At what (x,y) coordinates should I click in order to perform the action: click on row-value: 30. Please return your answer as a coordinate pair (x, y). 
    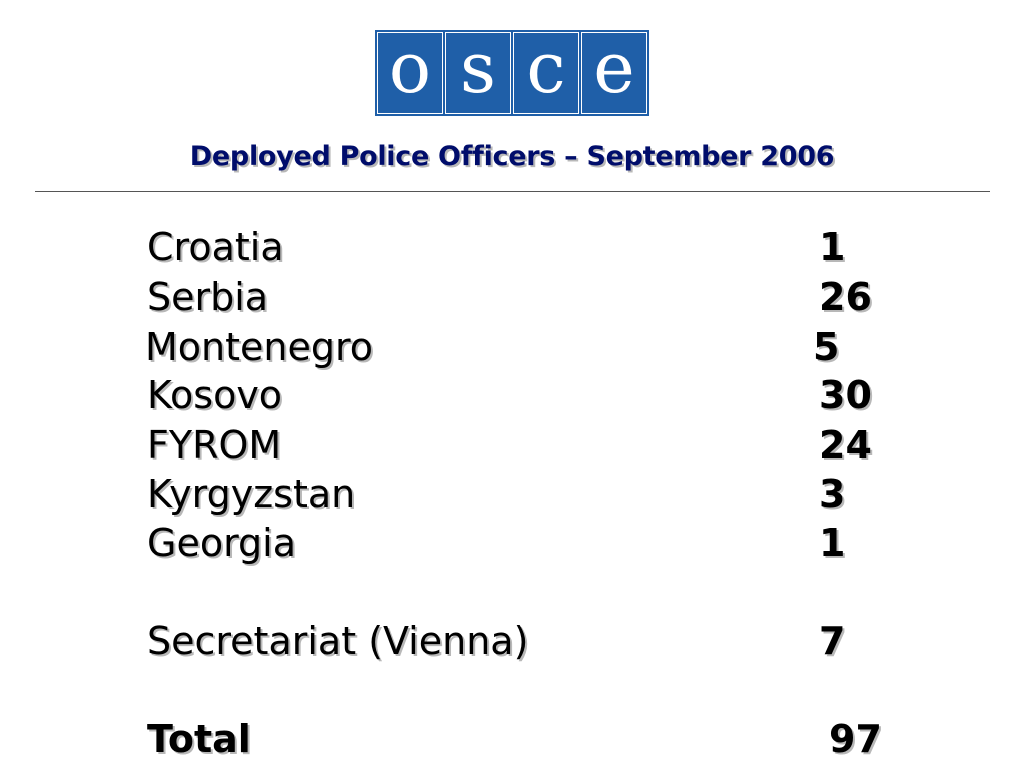
    Looking at the image, I should click on (845, 395).